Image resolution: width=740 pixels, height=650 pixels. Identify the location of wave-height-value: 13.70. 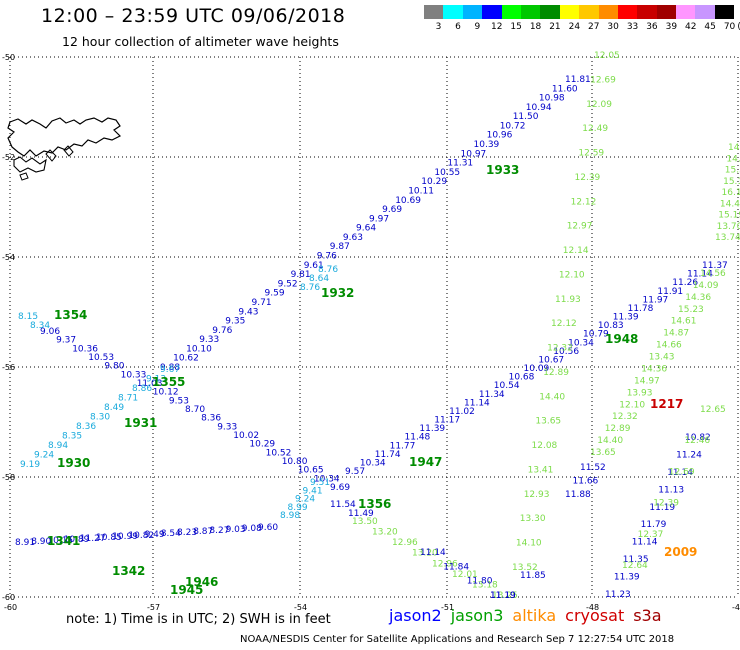
(728, 227).